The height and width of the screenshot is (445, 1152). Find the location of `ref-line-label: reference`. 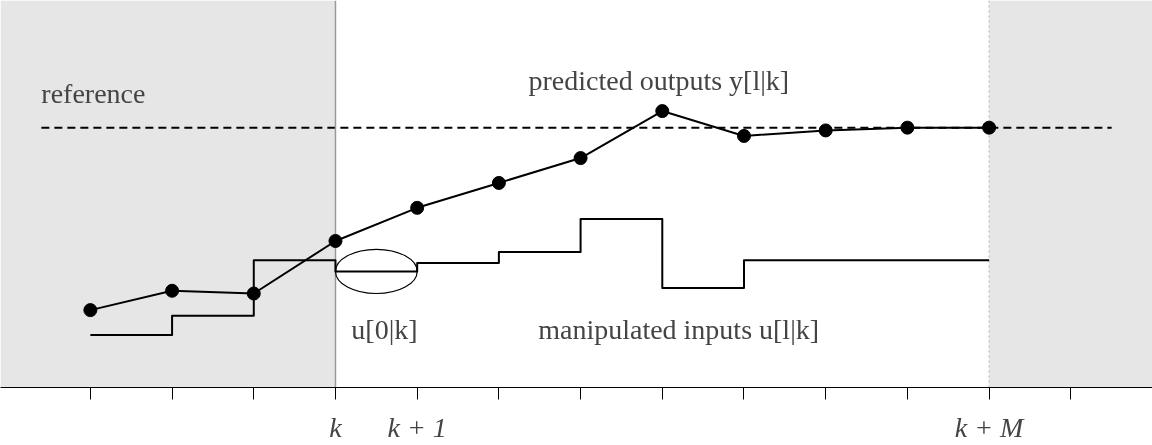

ref-line-label: reference is located at coordinates (93, 94).